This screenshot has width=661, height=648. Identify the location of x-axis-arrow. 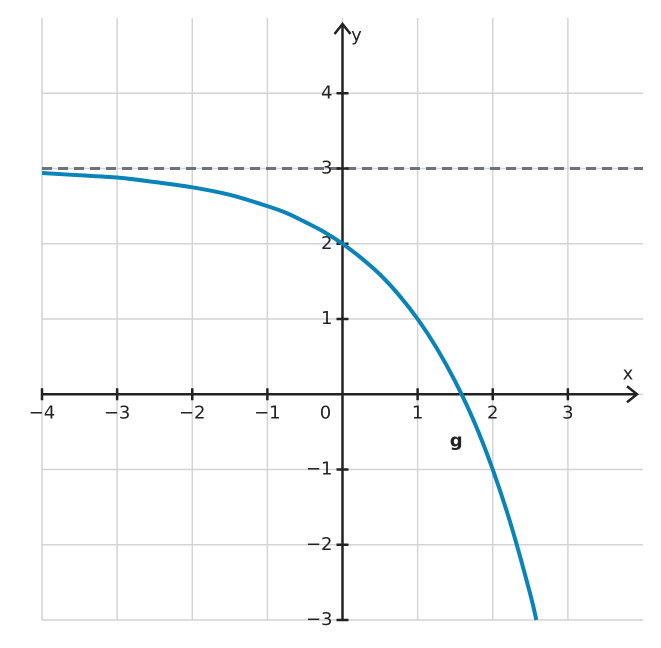
(633, 394).